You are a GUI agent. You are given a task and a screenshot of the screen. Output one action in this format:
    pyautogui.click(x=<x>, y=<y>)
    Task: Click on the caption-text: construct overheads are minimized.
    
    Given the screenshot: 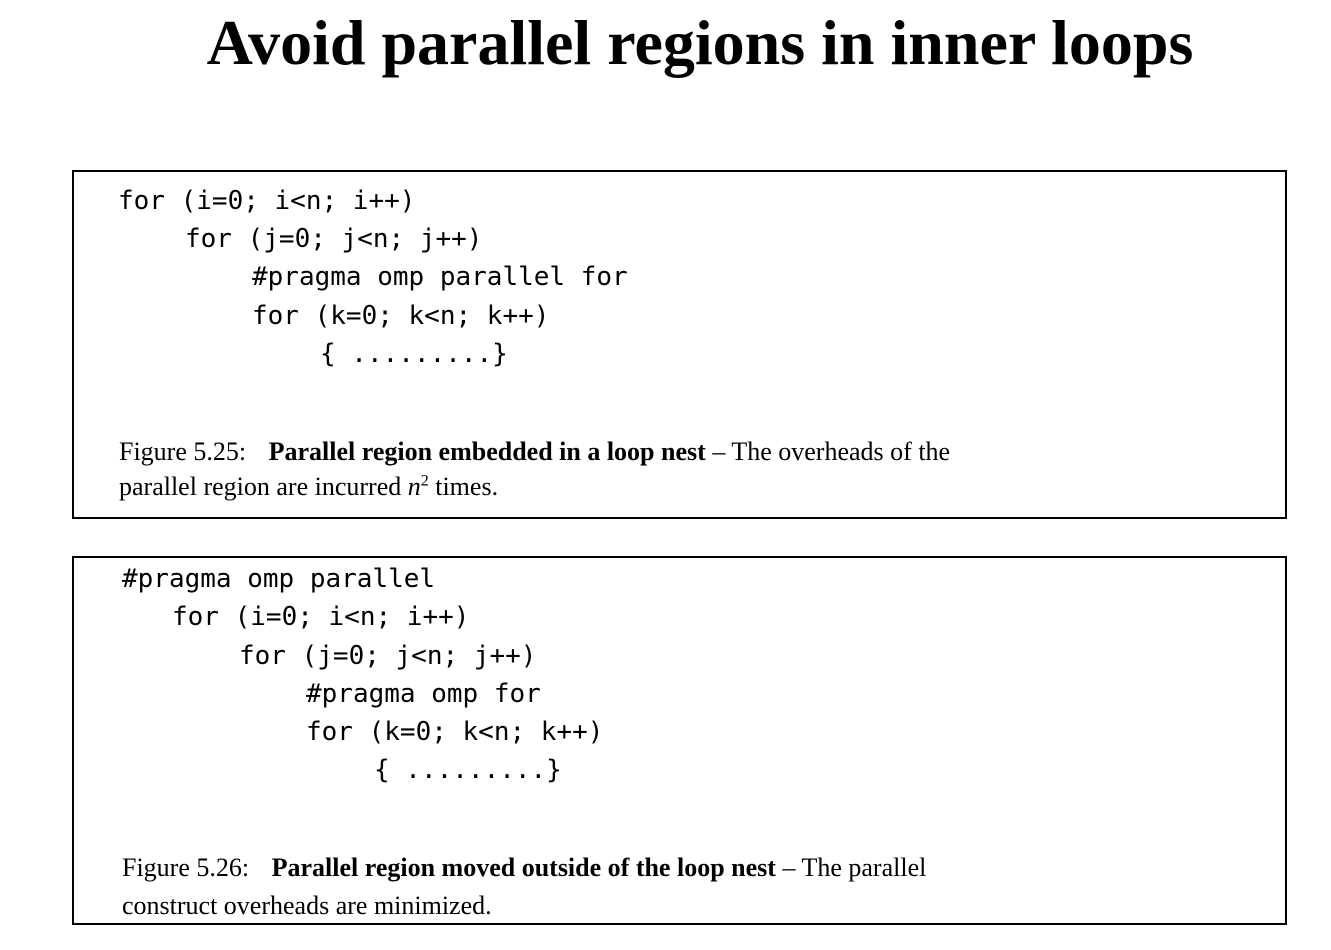 What is the action you would take?
    pyautogui.click(x=307, y=905)
    